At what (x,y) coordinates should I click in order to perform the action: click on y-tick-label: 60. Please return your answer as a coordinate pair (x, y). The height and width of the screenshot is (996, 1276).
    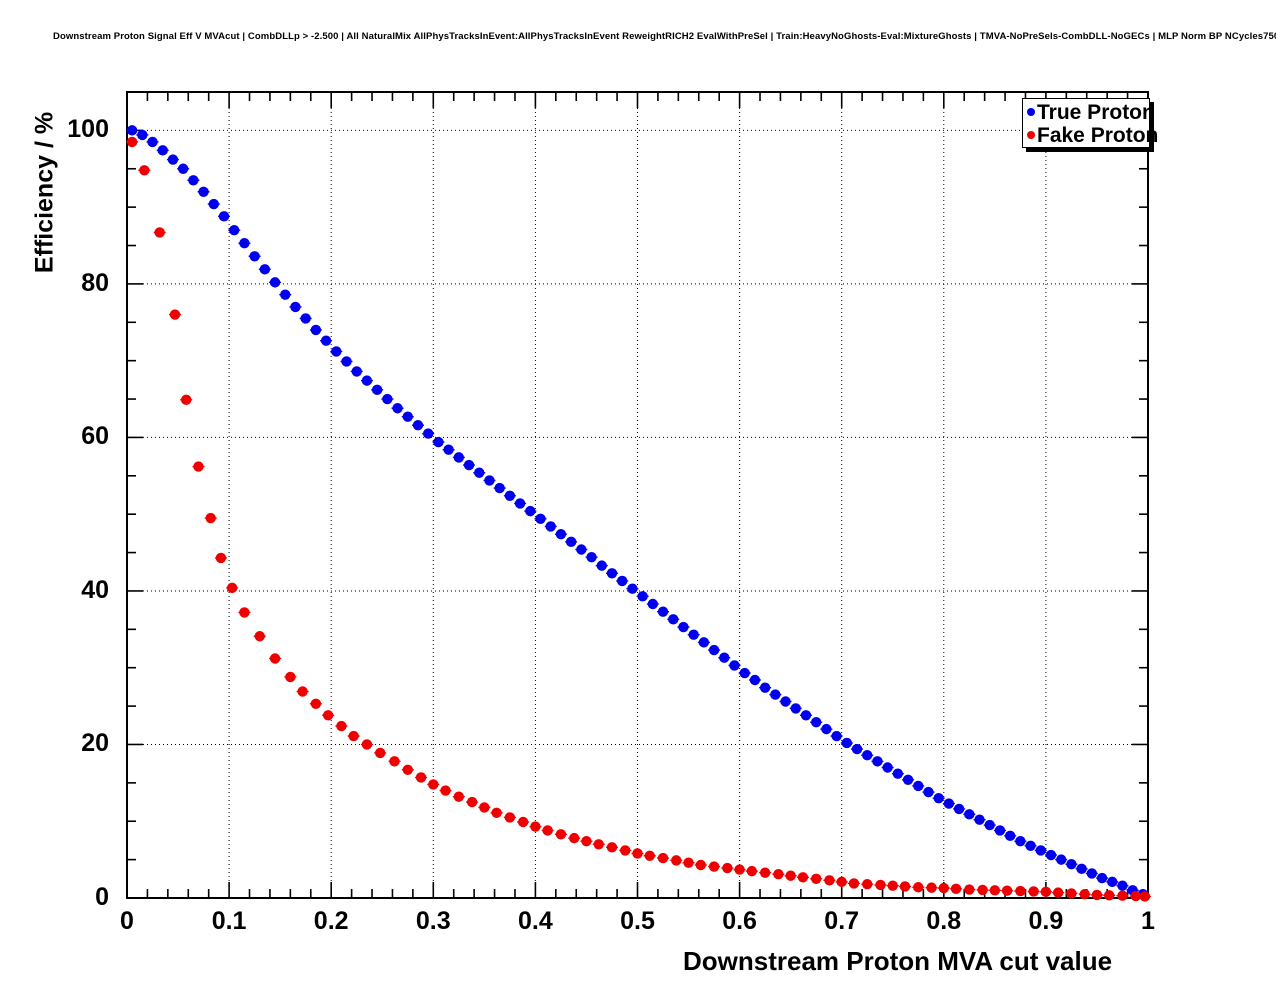
    Looking at the image, I should click on (95, 436).